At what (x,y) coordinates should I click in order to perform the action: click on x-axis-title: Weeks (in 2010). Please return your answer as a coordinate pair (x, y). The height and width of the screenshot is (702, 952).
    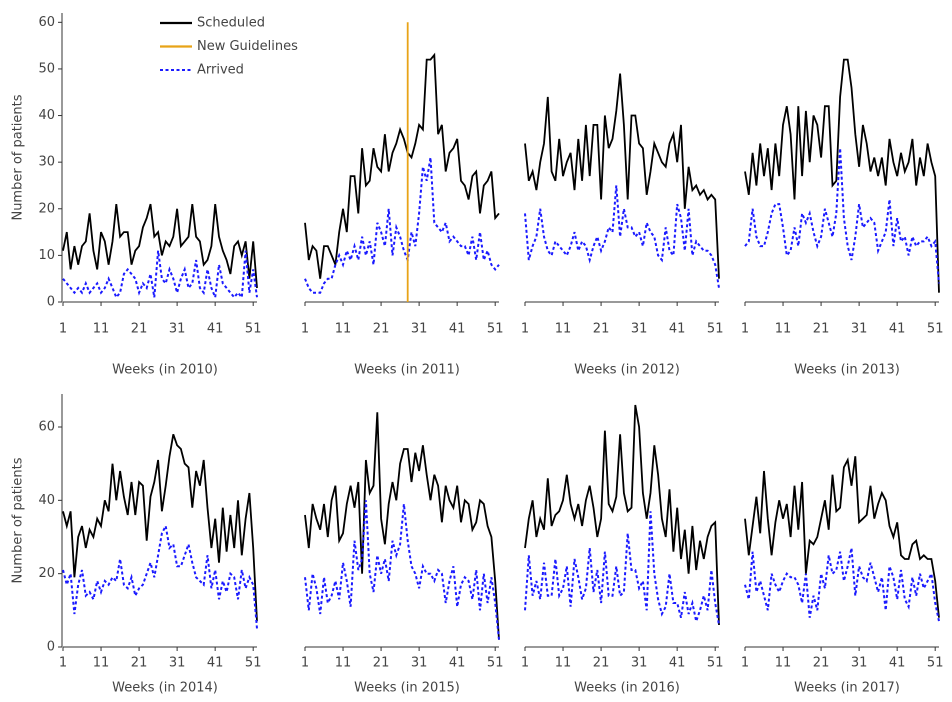
    Looking at the image, I should click on (165, 370).